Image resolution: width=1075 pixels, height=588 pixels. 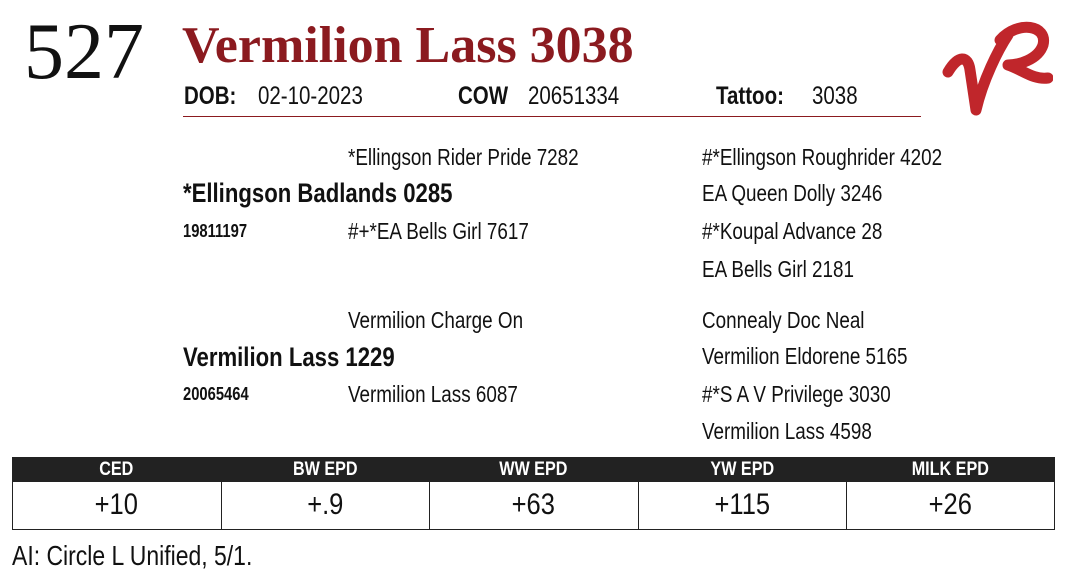 I want to click on footnote: AI: Circle L Unified, 5/1., so click(x=132, y=555).